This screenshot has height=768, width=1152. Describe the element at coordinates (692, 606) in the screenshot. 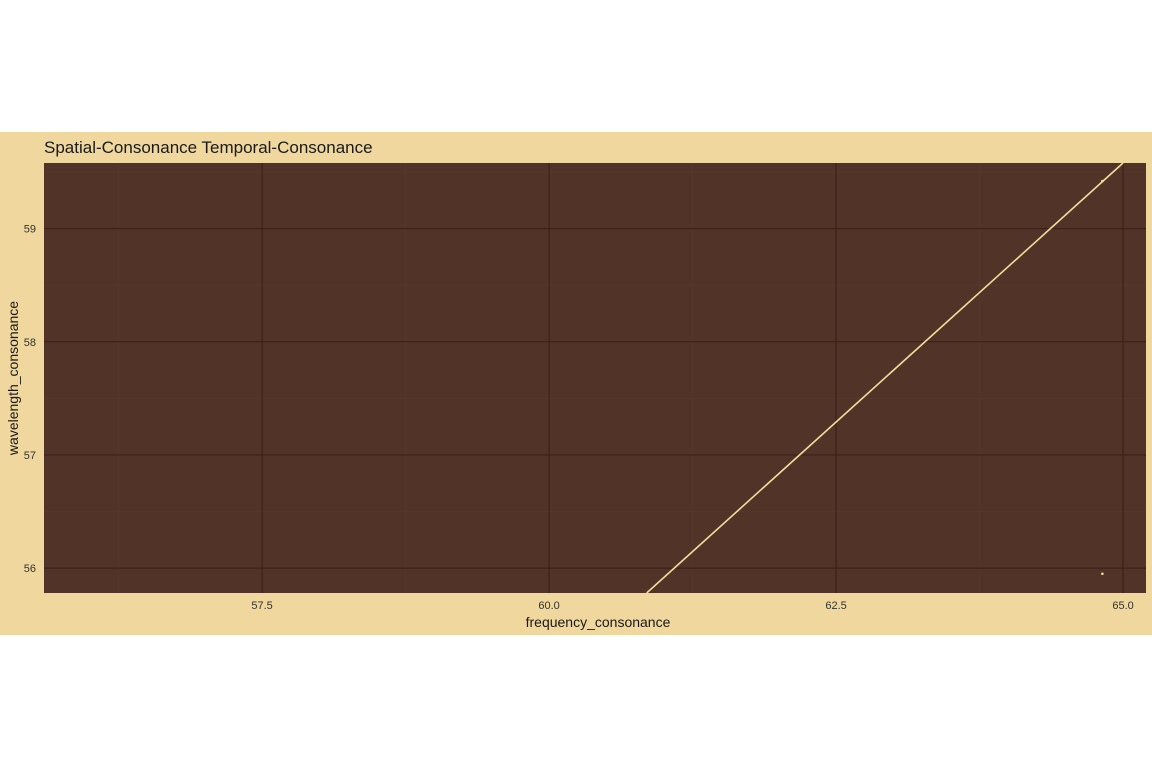

I see `x-axis-ticks: 57.5 60.0 62.5 65.0` at that location.